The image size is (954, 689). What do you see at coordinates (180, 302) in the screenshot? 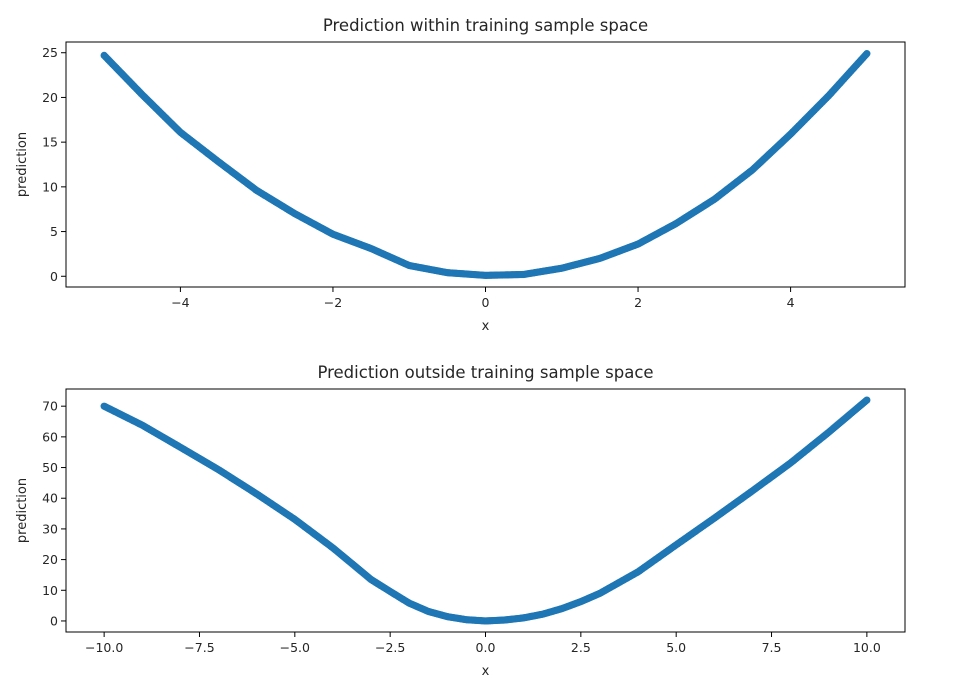
I see `x-tick-label: −4` at bounding box center [180, 302].